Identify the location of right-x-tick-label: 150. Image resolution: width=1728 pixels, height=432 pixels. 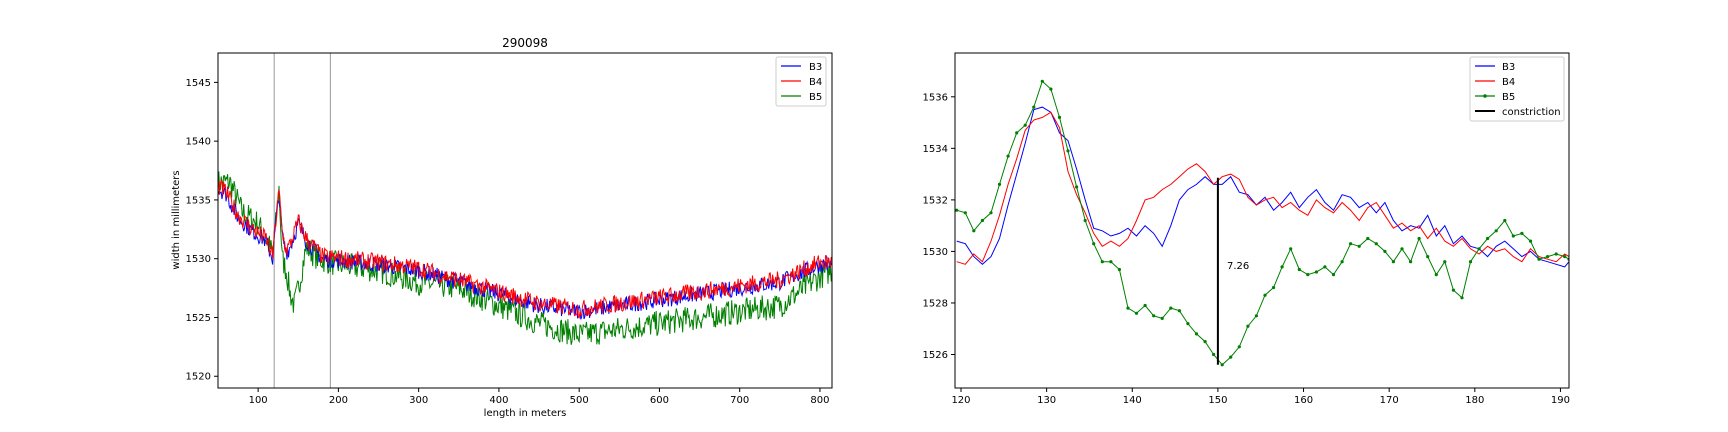
(1217, 400).